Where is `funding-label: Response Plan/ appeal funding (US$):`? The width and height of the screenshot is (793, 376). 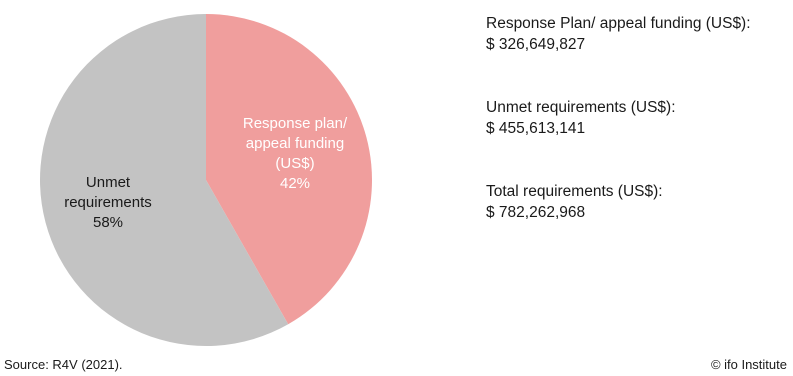
funding-label: Response Plan/ appeal funding (US$): is located at coordinates (618, 23).